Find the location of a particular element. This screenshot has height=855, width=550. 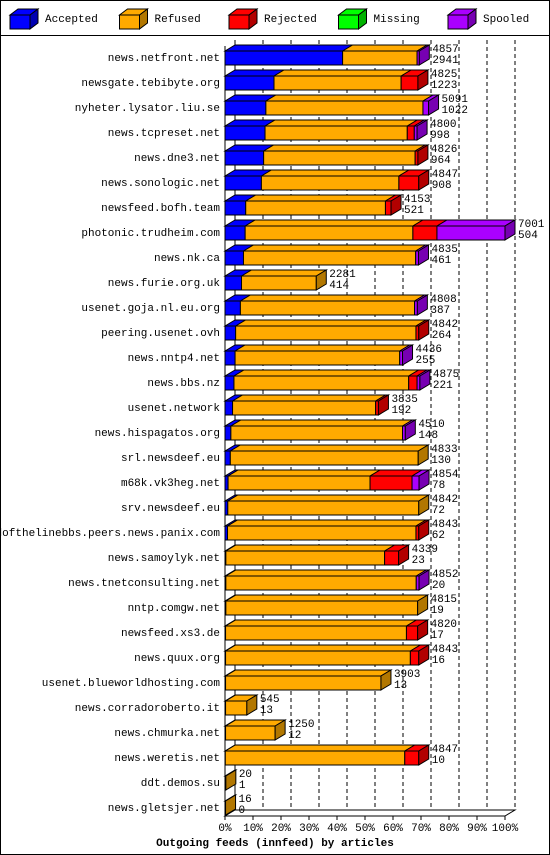

category-label: news.weretis.net is located at coordinates (167, 759).